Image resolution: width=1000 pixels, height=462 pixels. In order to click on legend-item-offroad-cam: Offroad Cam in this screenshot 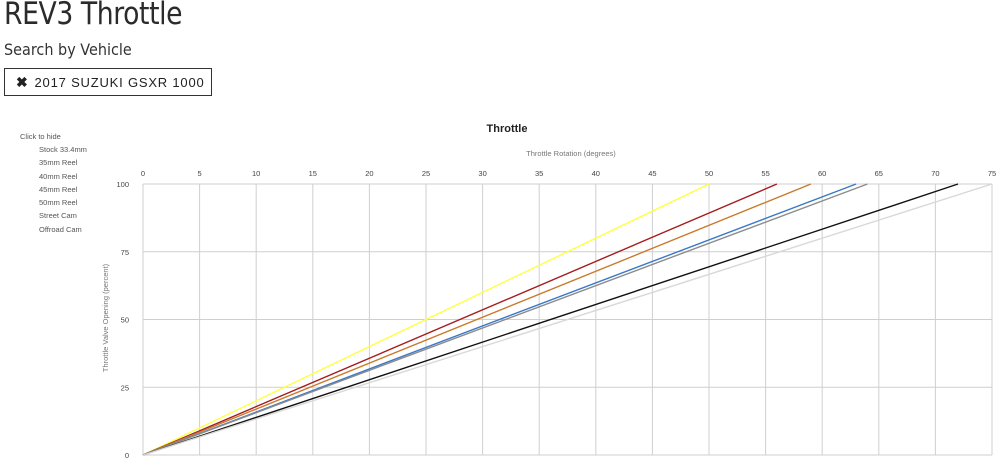, I will do `click(60, 229)`.